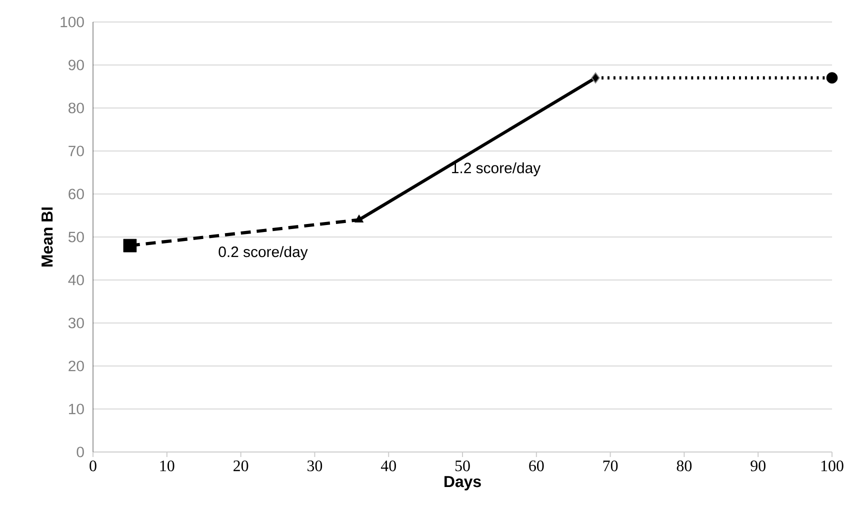  I want to click on y-tick-label: 40, so click(76, 280).